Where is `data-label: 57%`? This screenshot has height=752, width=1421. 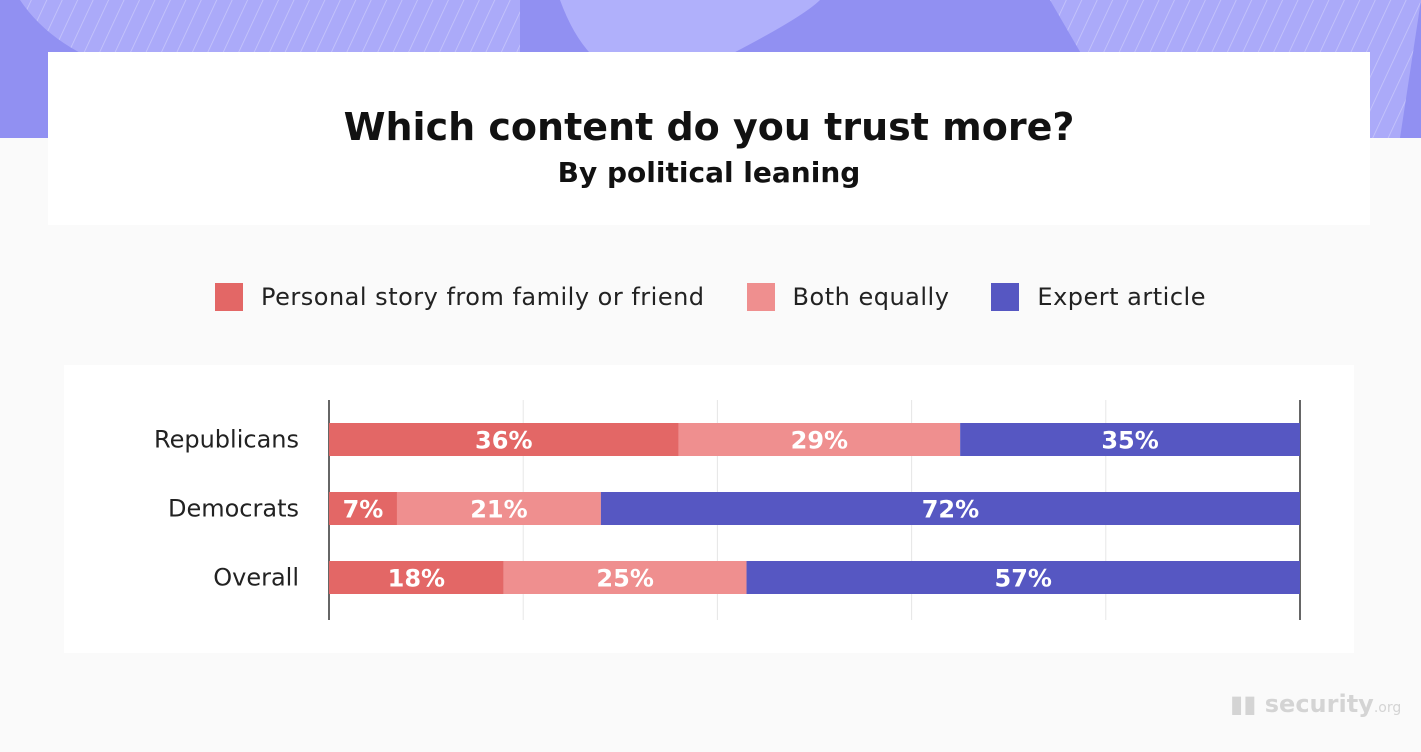 data-label: 57% is located at coordinates (1023, 579).